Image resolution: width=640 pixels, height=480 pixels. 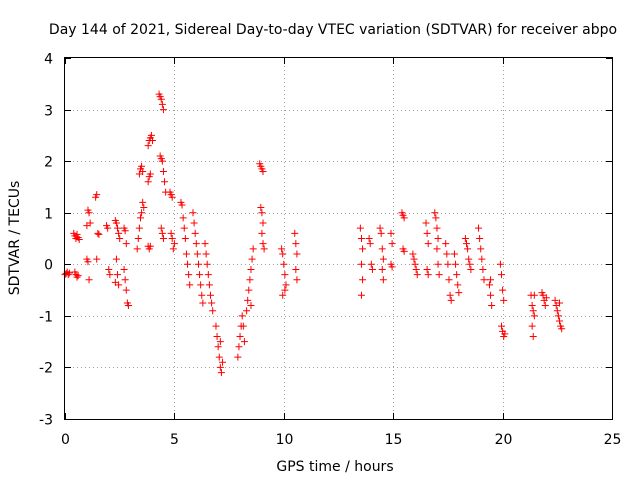 I want to click on y-tick-label: 0, so click(x=48, y=266).